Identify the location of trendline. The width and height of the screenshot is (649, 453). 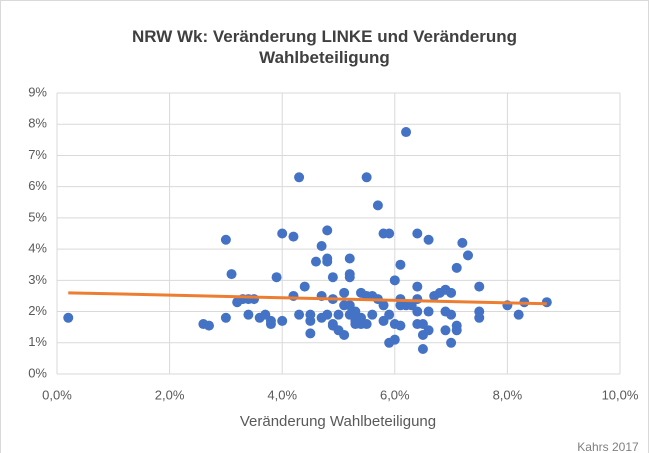
(307, 298).